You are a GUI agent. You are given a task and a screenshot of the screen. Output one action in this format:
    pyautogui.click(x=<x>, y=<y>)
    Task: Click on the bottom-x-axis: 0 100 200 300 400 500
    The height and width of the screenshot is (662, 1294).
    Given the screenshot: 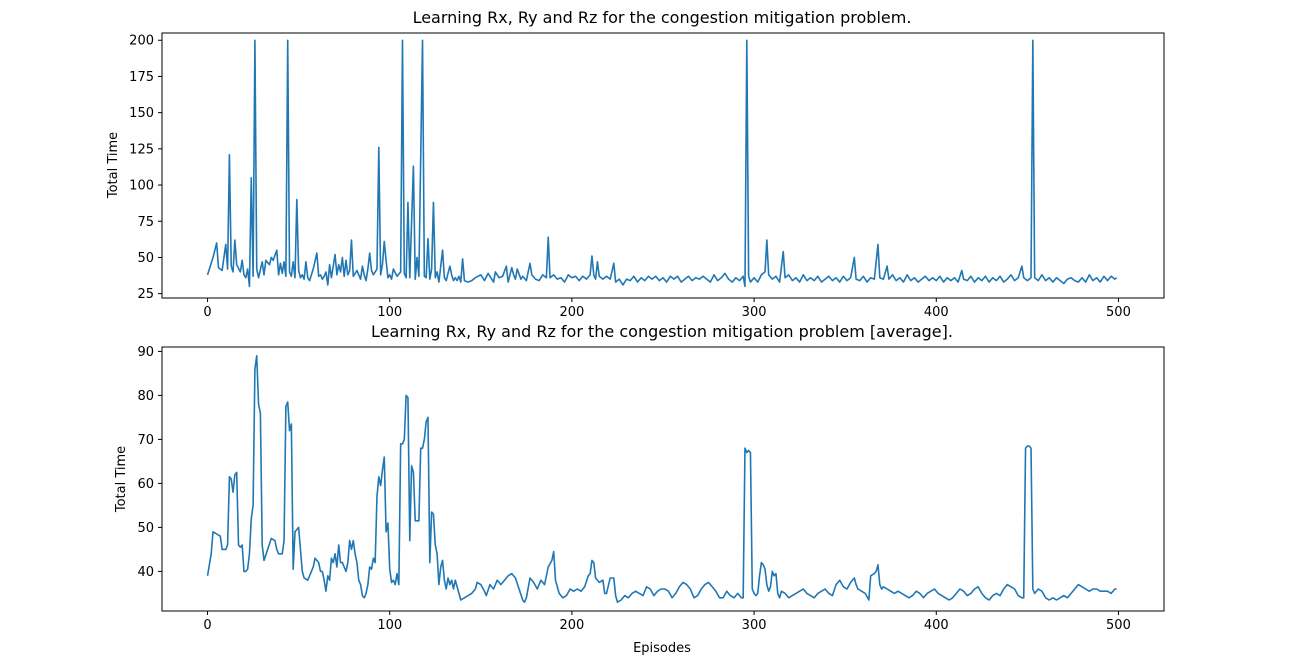 What is the action you would take?
    pyautogui.click(x=667, y=622)
    